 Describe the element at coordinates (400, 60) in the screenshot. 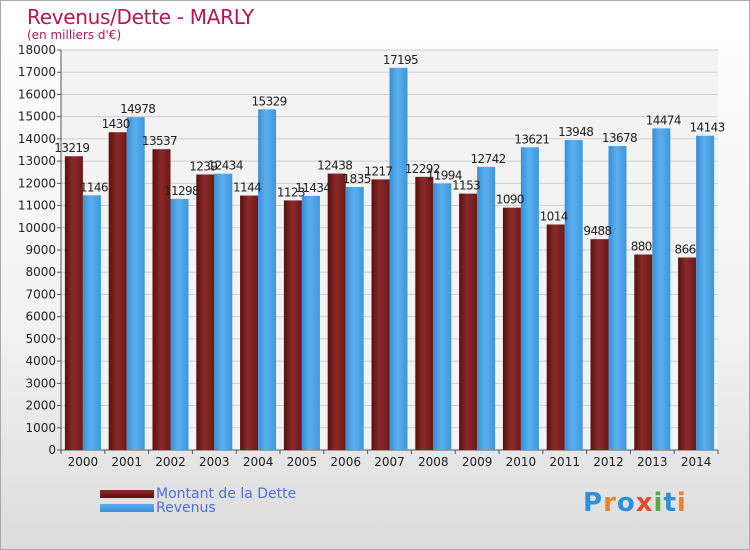

I see `data-label-revenus: 17195` at that location.